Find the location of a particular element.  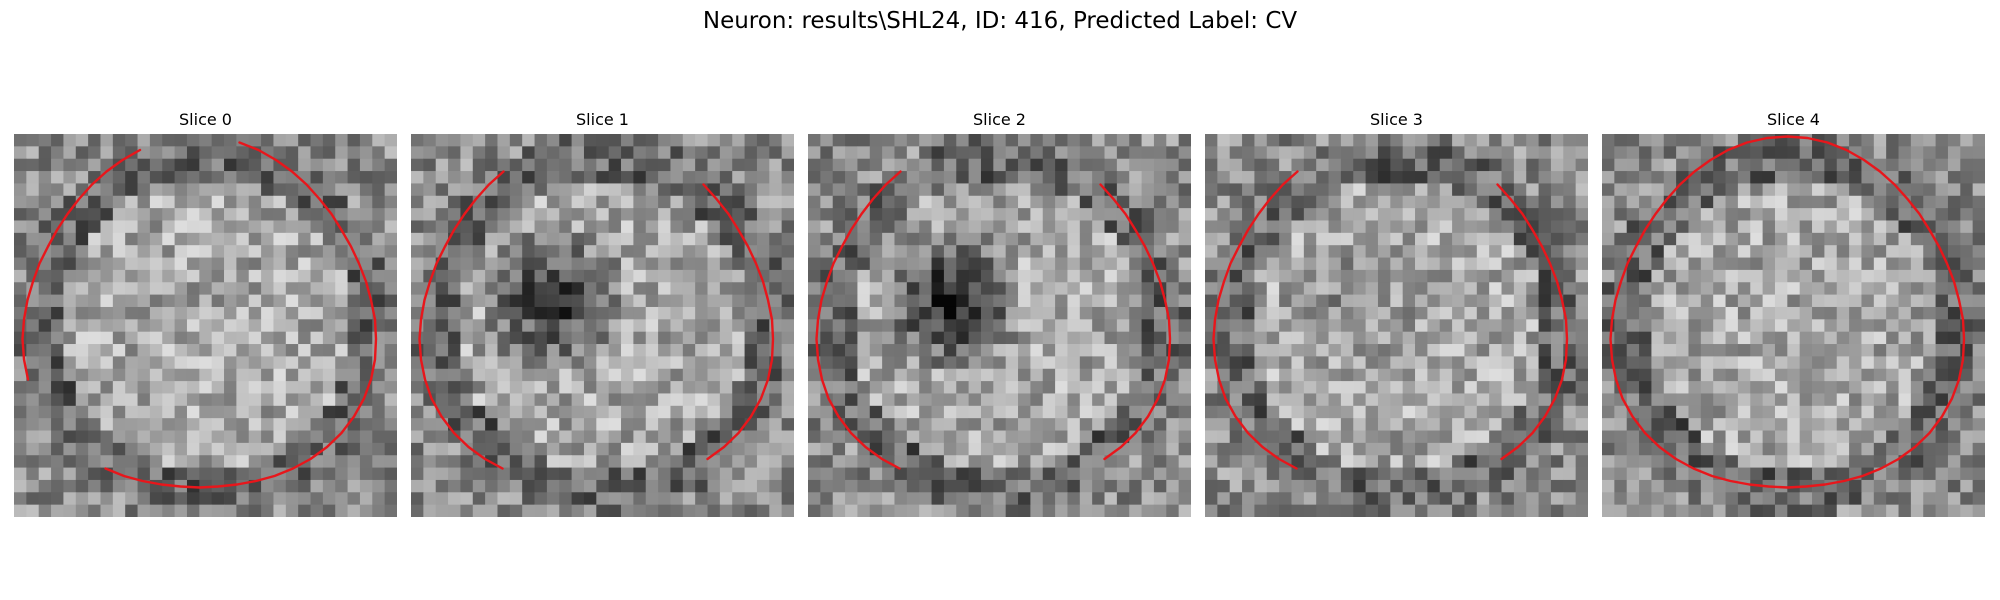

slice-title: Slice 1 is located at coordinates (602, 119).